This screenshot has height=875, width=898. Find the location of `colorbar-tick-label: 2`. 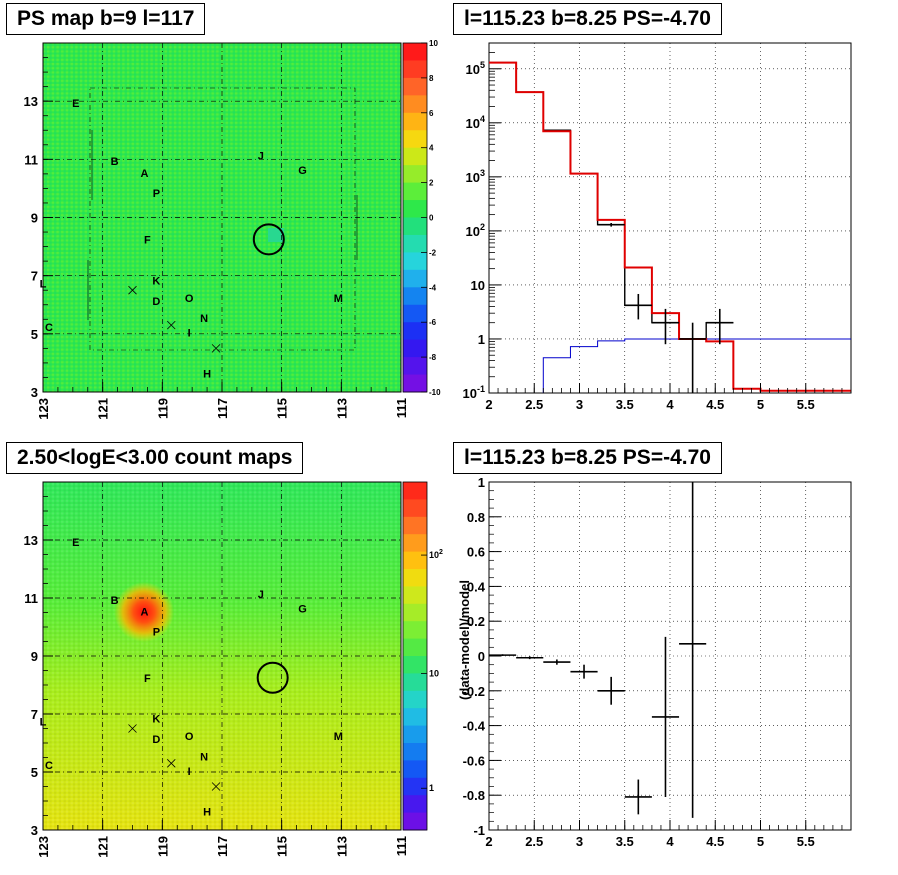

colorbar-tick-label: 2 is located at coordinates (431, 183).